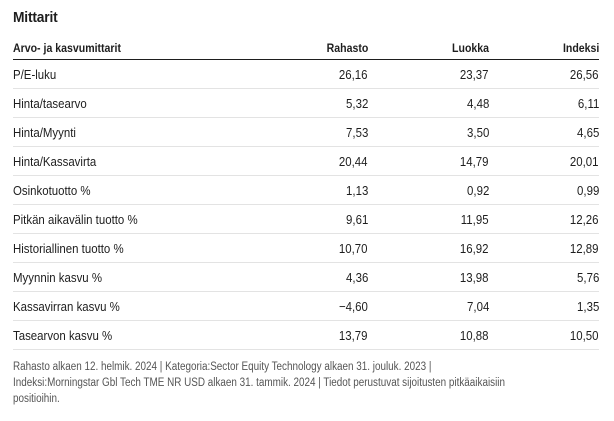 This screenshot has width=614, height=421. What do you see at coordinates (428, 306) in the screenshot?
I see `category-value: 7,04` at bounding box center [428, 306].